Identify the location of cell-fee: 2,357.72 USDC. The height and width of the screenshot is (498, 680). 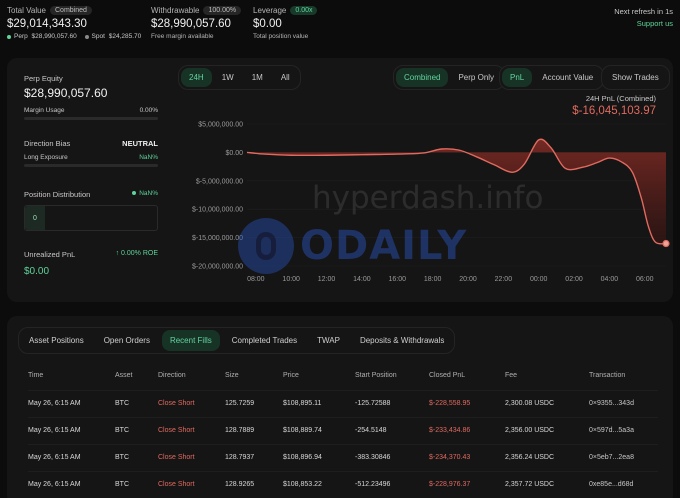
(547, 484).